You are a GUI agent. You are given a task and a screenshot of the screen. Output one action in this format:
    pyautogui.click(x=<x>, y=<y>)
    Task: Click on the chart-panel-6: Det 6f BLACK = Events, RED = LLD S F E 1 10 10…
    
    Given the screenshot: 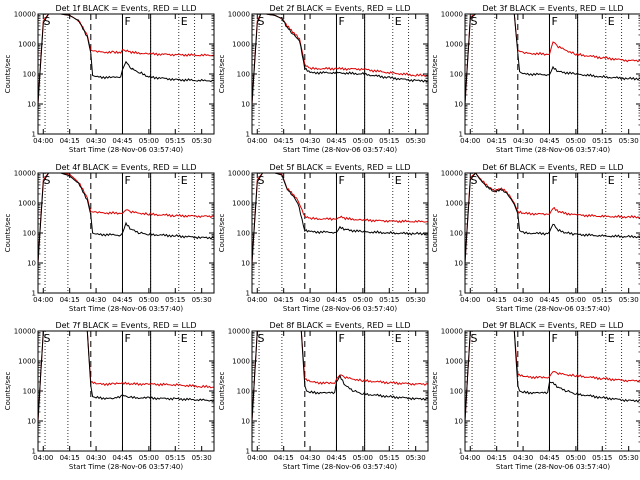 What is the action you would take?
    pyautogui.click(x=535, y=238)
    